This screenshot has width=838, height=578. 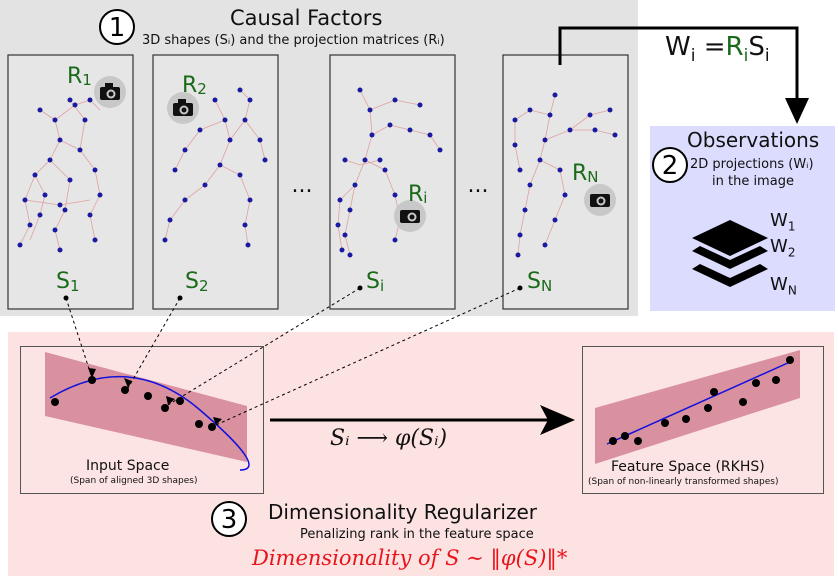 I want to click on connector-heads, so click(x=293, y=355).